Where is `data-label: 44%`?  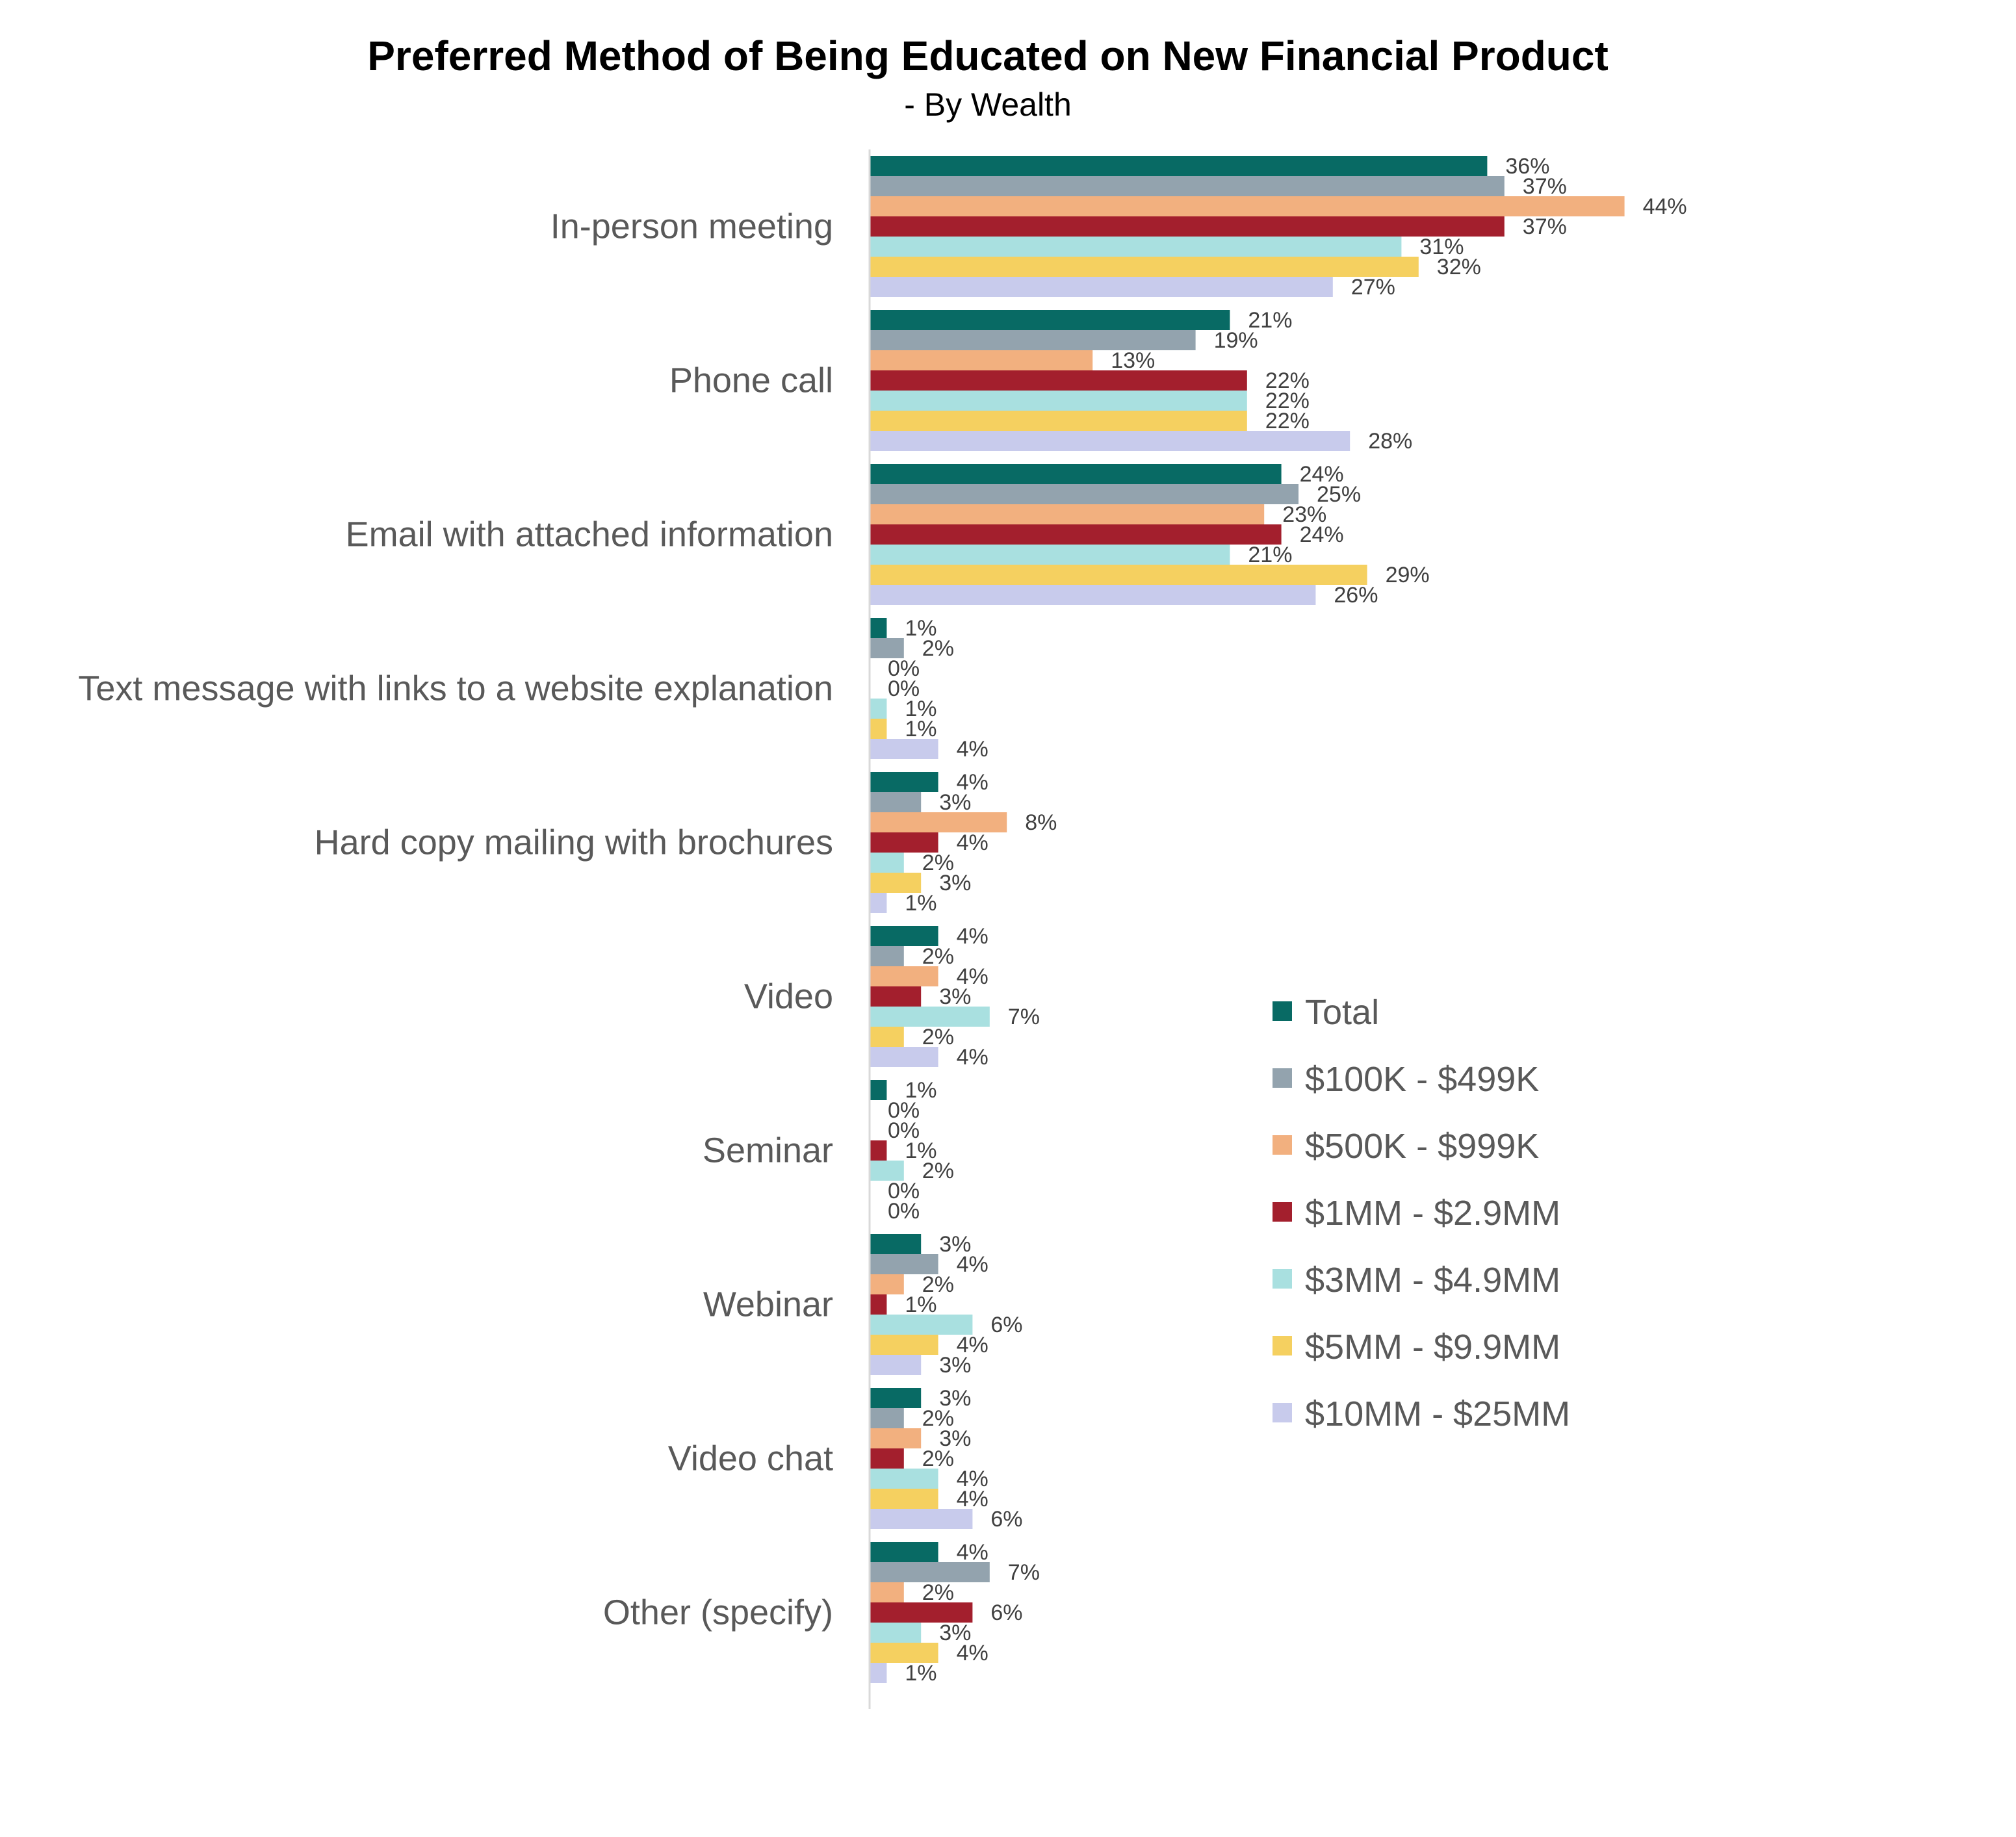
data-label: 44% is located at coordinates (1665, 206).